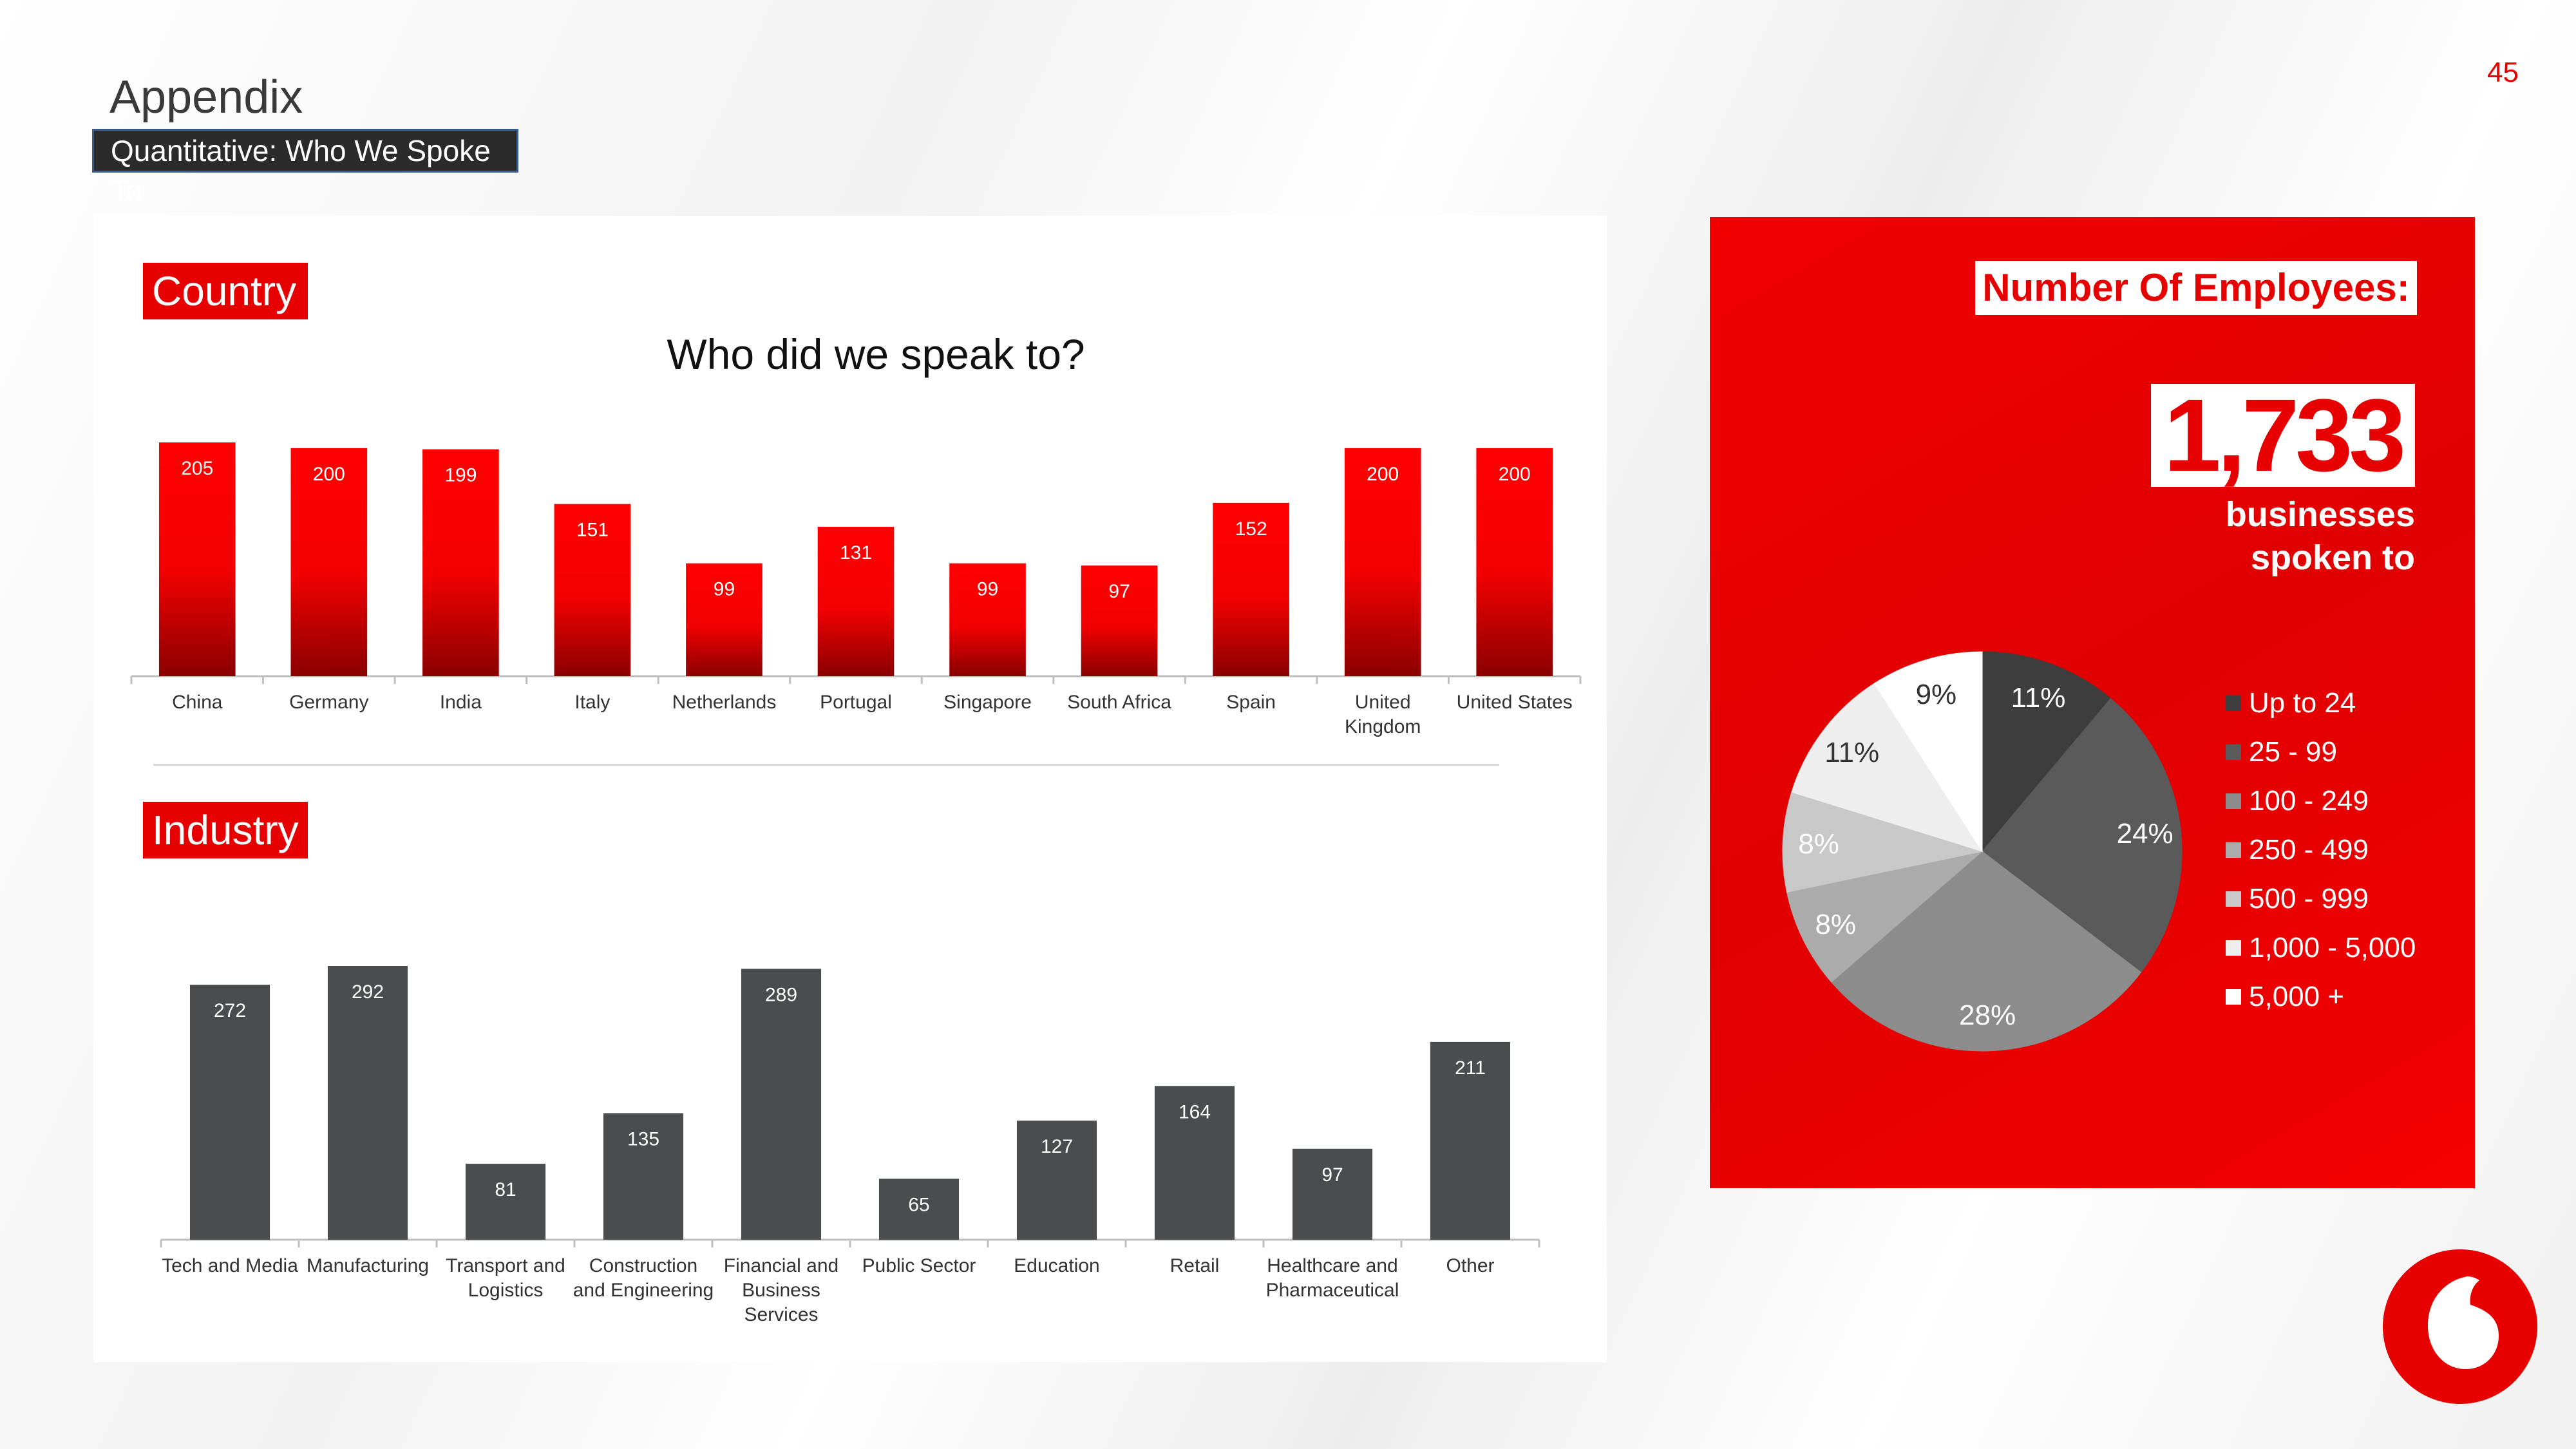  Describe the element at coordinates (1515, 702) in the screenshot. I see `x-tick-label: United States` at that location.